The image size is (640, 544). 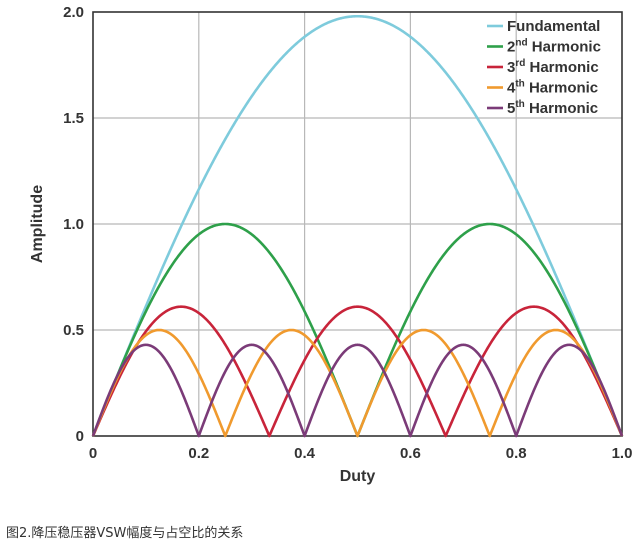 What do you see at coordinates (93, 453) in the screenshot?
I see `x-tick-label: 0` at bounding box center [93, 453].